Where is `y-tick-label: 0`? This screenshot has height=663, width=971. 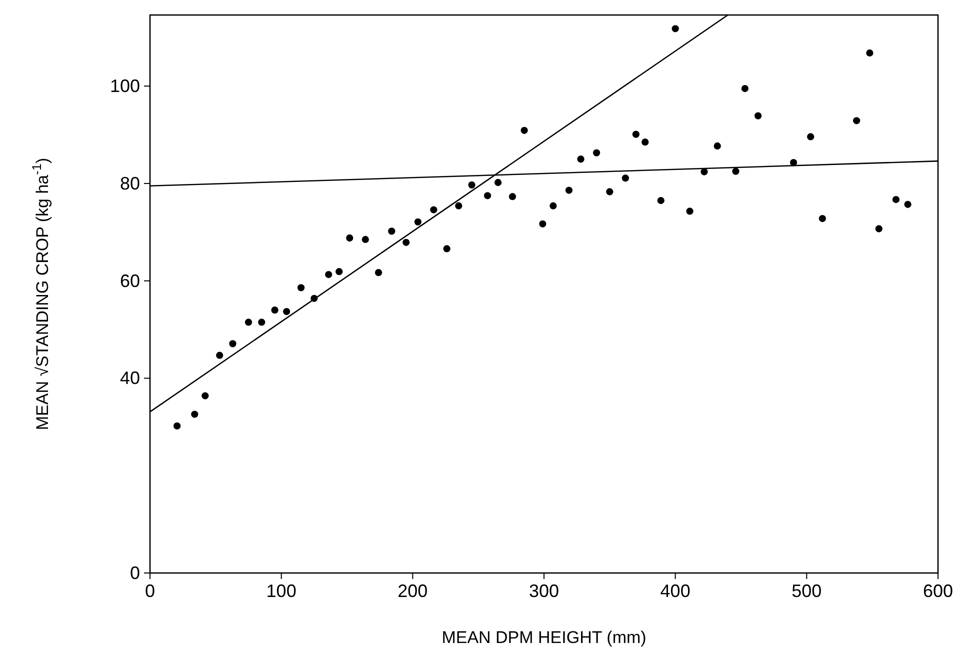
y-tick-label: 0 is located at coordinates (135, 573).